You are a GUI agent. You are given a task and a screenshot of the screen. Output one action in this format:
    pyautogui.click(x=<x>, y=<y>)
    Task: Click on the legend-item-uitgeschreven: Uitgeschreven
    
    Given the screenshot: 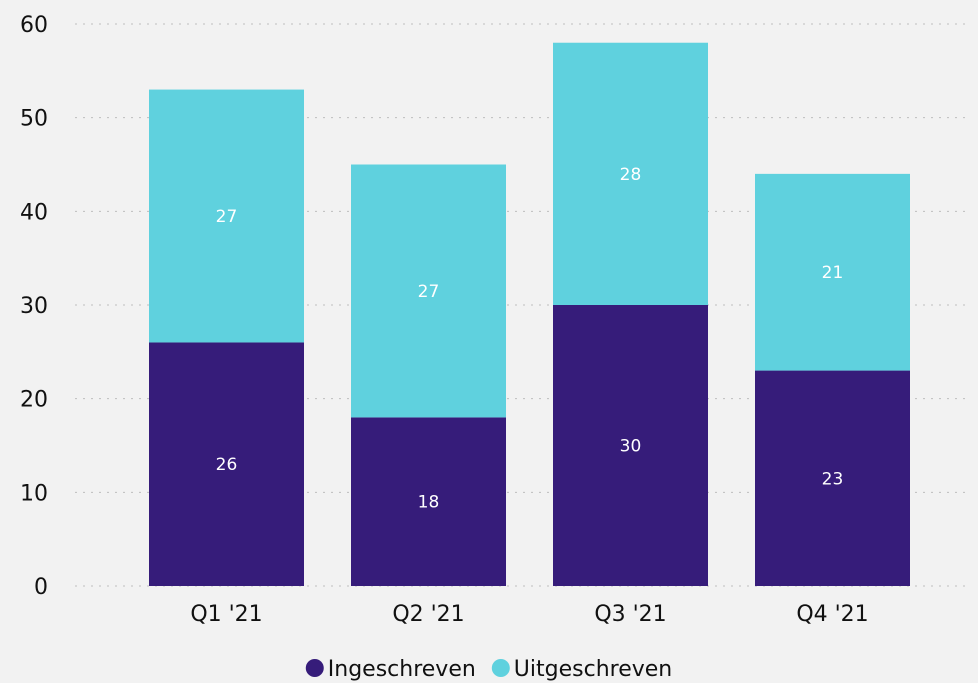 What is the action you would take?
    pyautogui.click(x=581, y=669)
    